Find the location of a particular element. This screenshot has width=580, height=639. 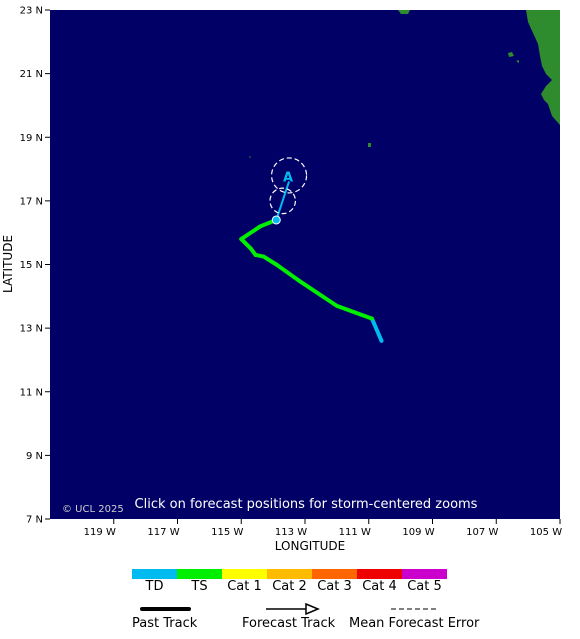

latitude-axis-title: LATITUDE is located at coordinates (8, 264).